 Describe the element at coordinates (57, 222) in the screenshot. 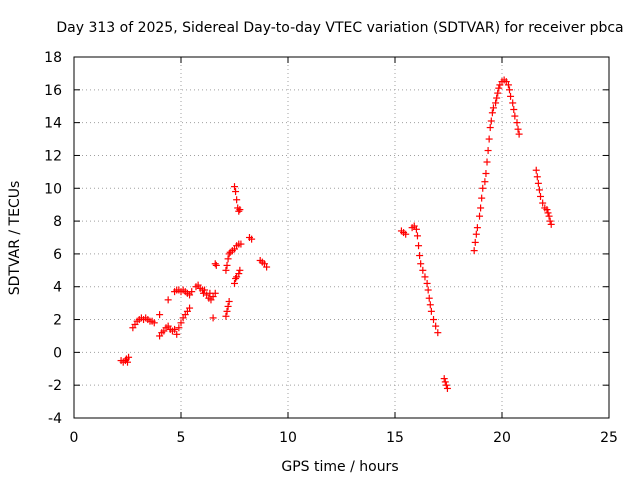

I see `y-tick-label: 8` at that location.